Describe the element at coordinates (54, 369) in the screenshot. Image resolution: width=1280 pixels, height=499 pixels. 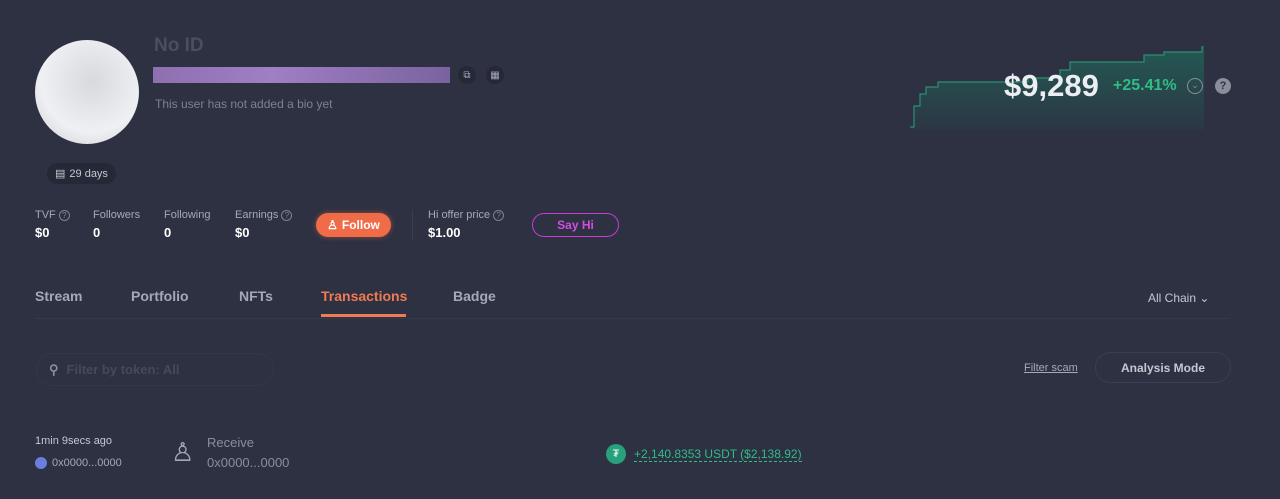
I see `search-icon: ⚲` at that location.